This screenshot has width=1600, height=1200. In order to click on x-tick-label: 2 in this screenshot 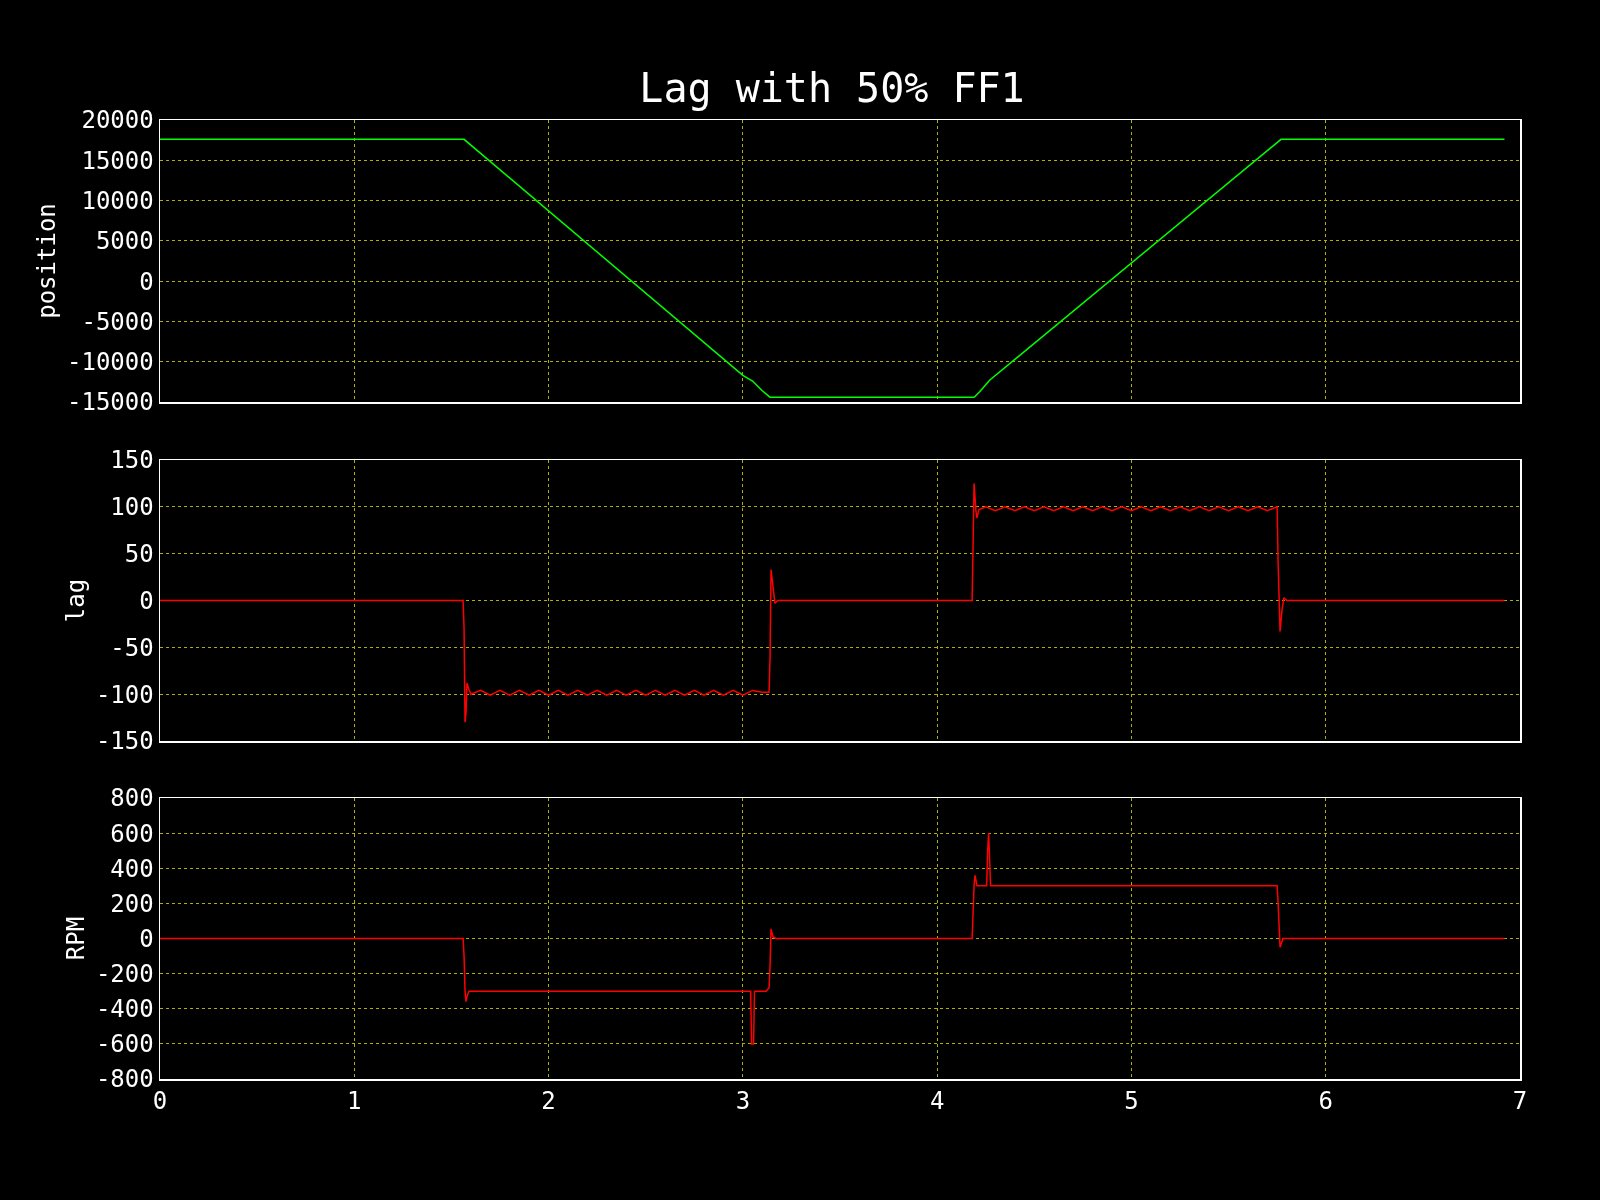, I will do `click(548, 1101)`.